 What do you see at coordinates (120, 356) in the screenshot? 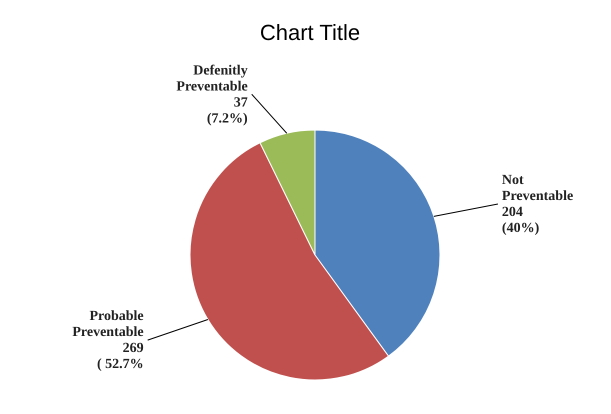
I see `data-label: 269 ( 52.7%` at bounding box center [120, 356].